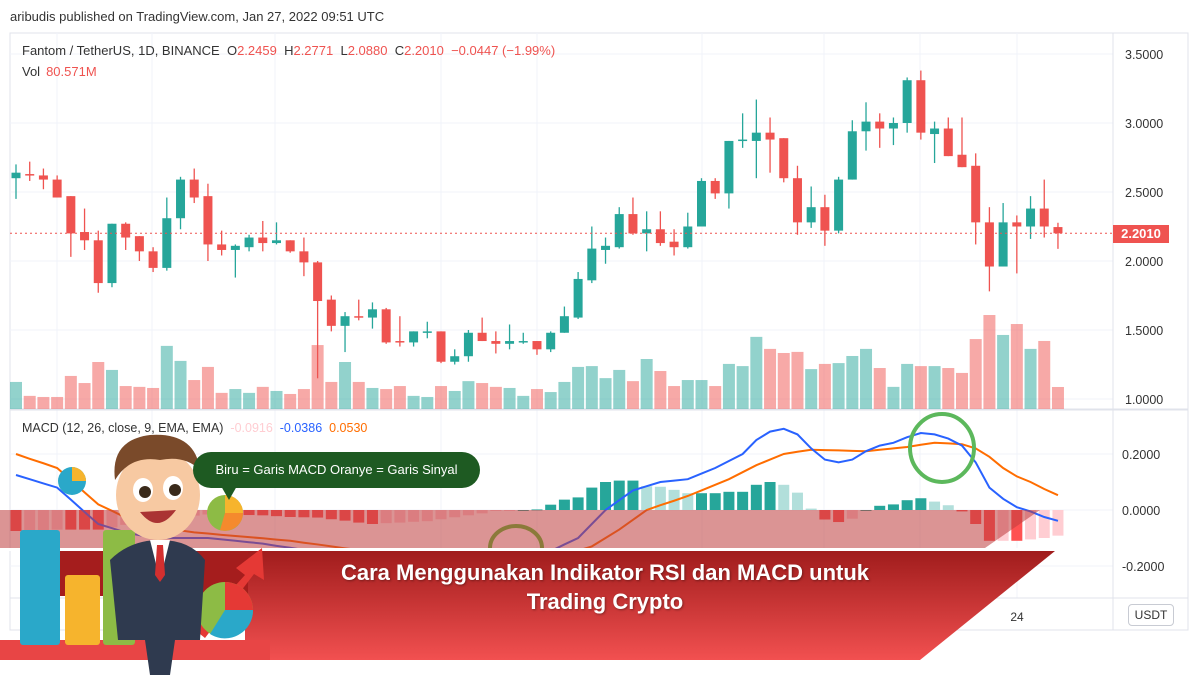  I want to click on price-tick-label: 1.0000, so click(1144, 400).